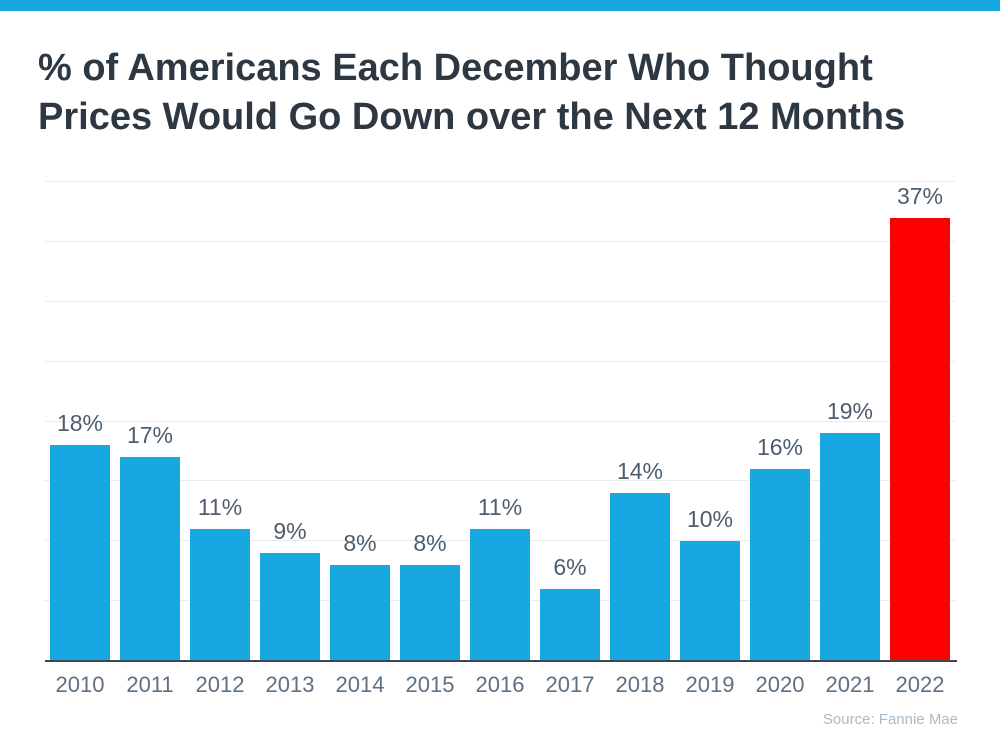 The image size is (1000, 750). I want to click on bar-value-label-2016: 11%, so click(500, 507).